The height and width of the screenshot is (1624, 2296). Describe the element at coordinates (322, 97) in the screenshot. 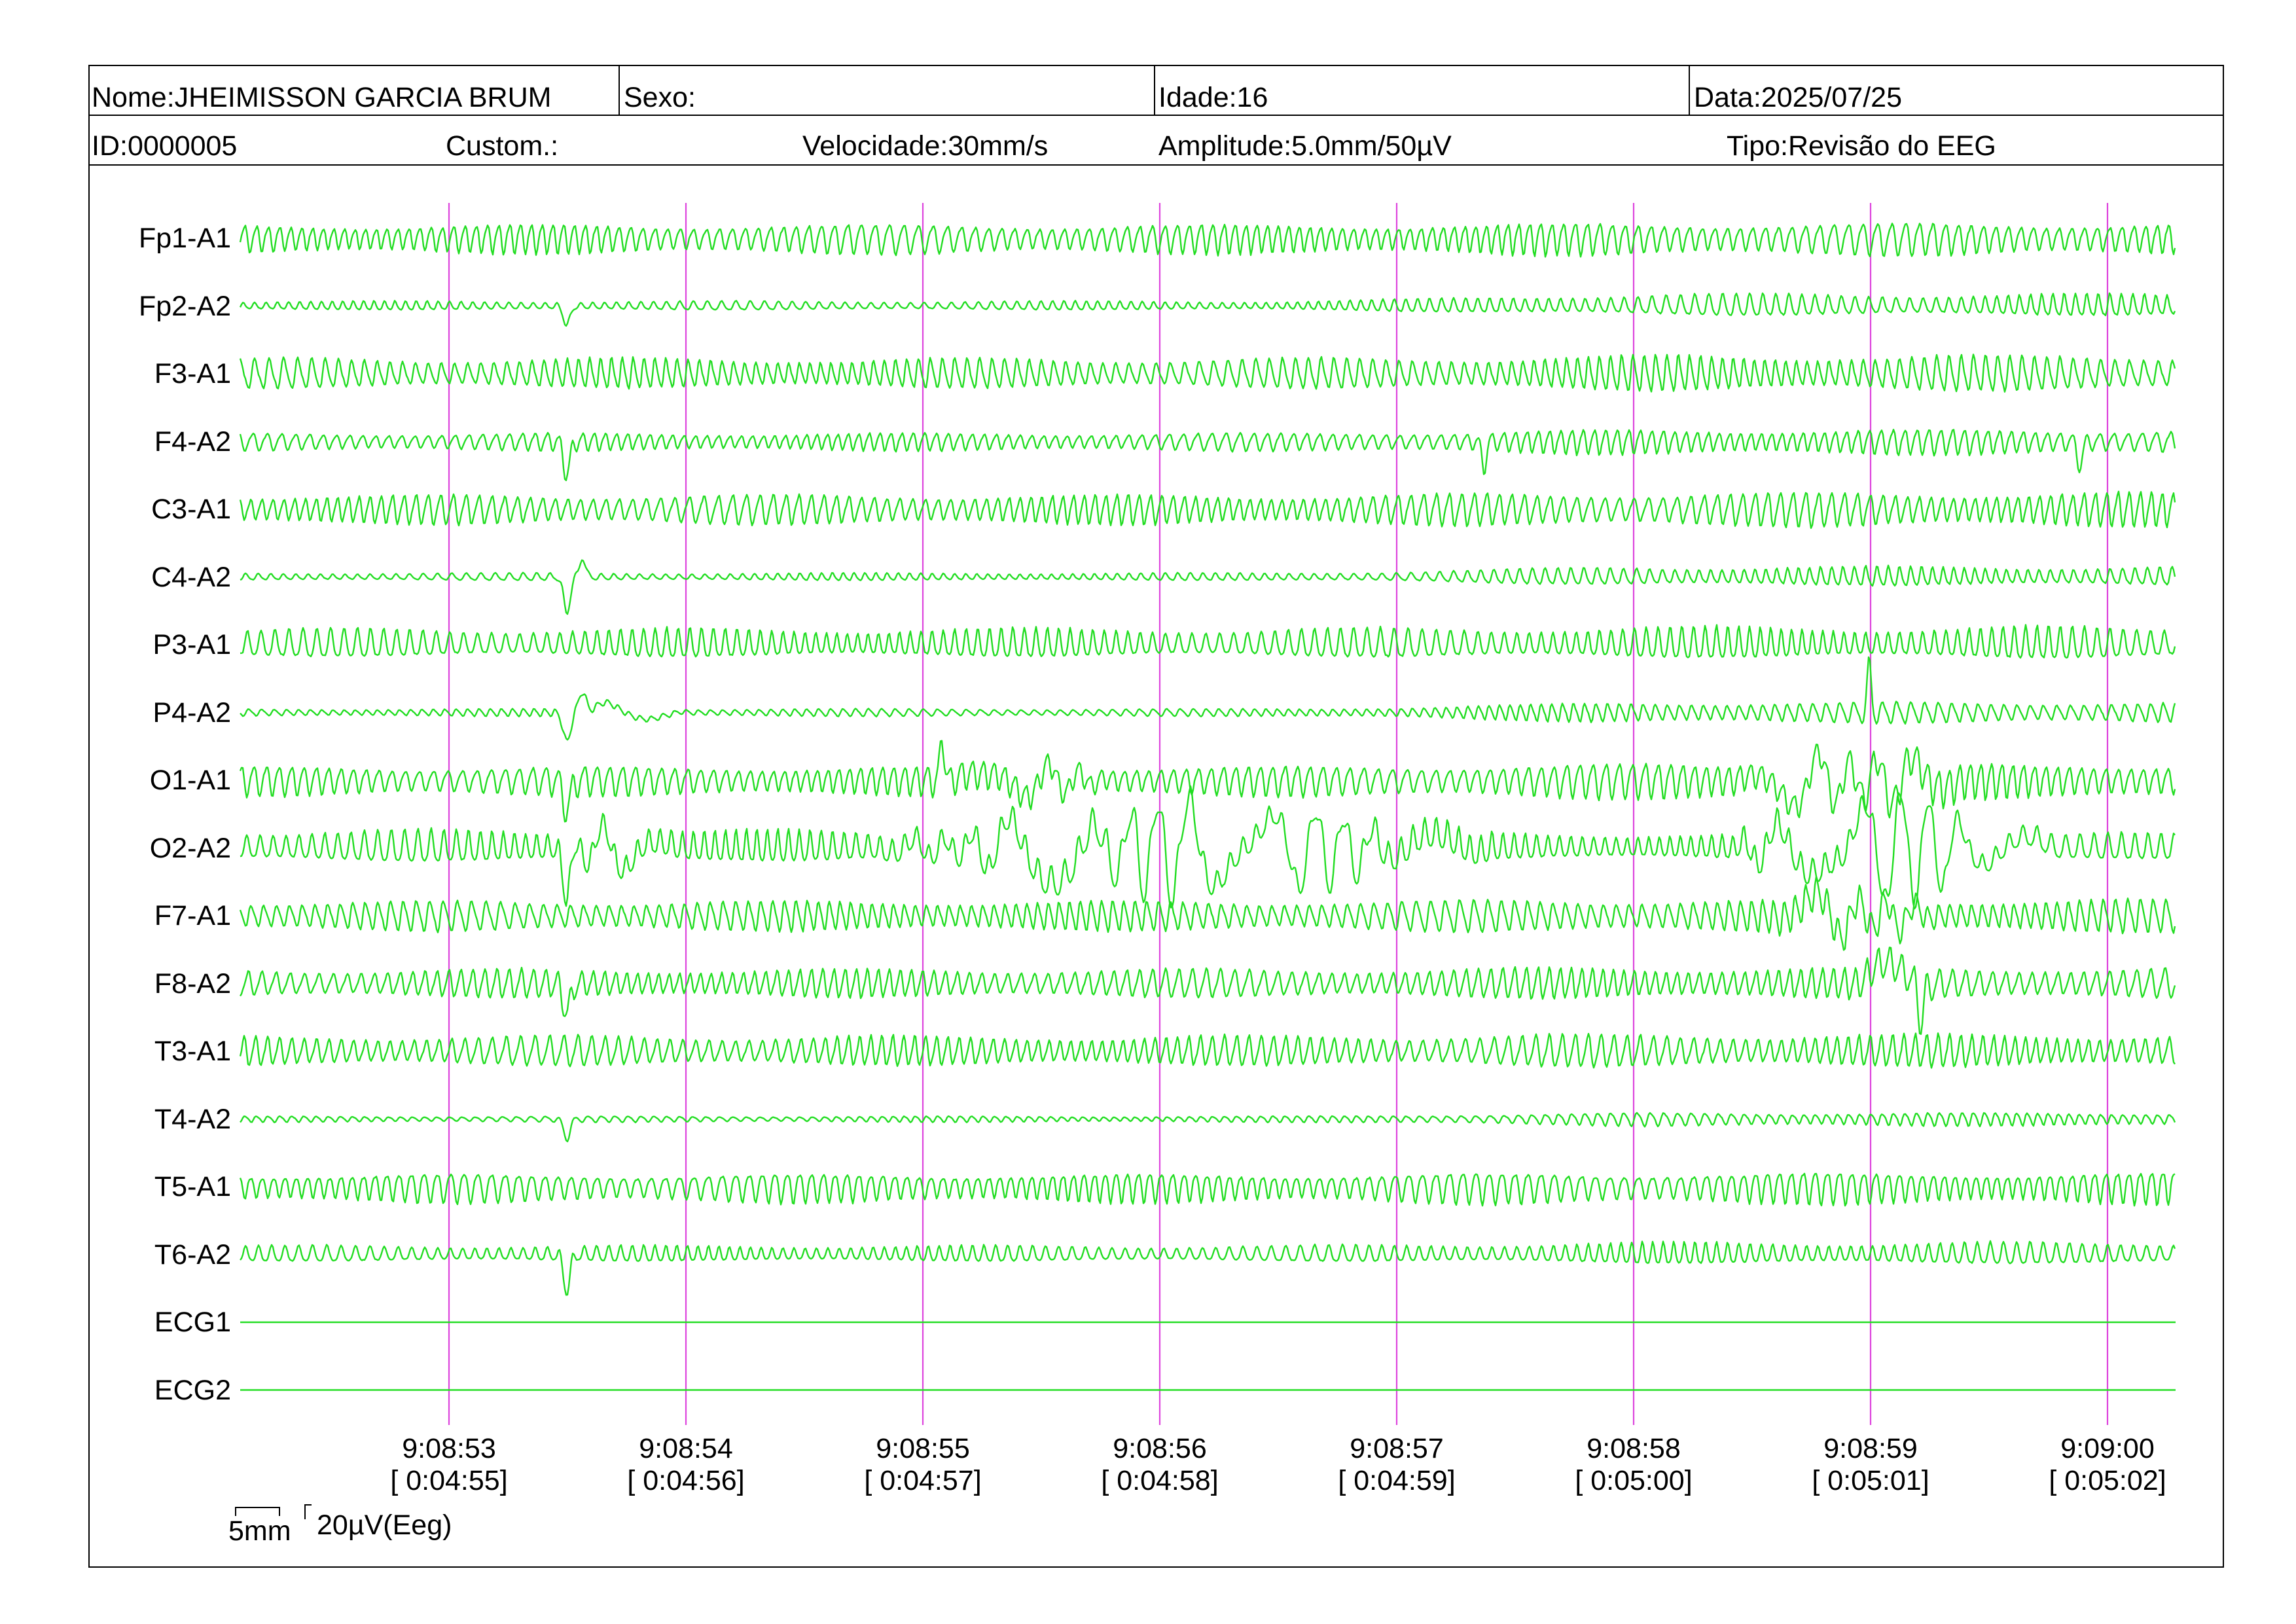

I see `patient-name: Nome:JHEIMISSON GARCIA BRUM` at that location.